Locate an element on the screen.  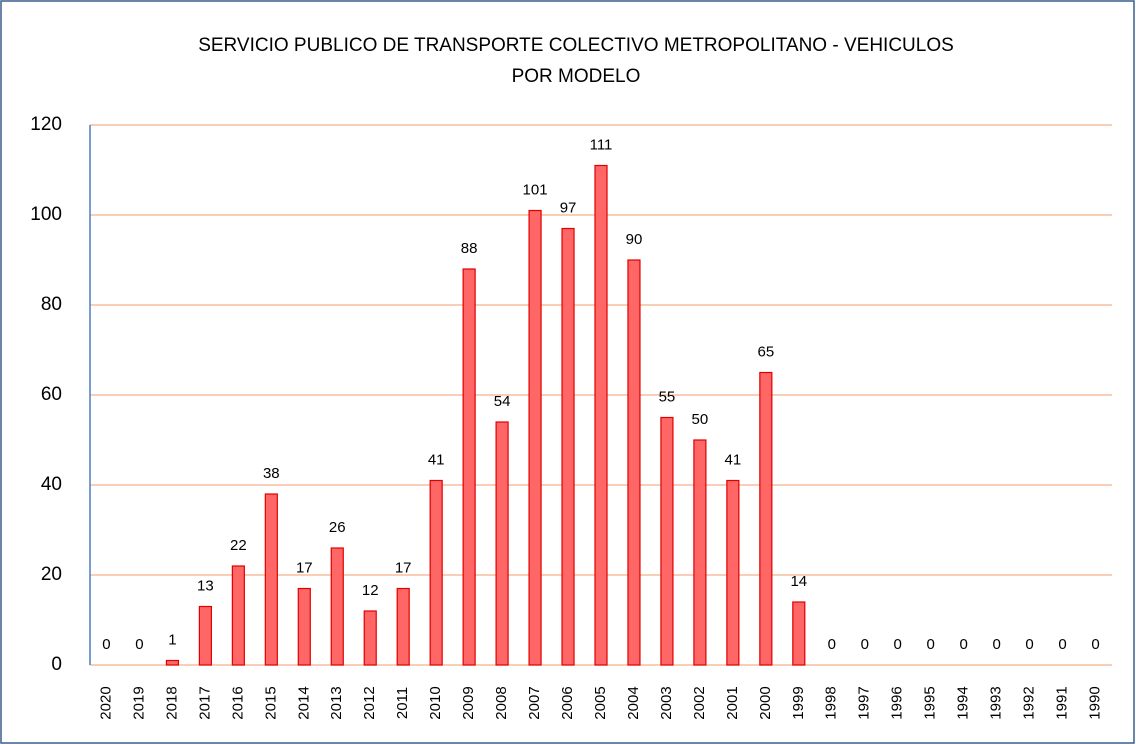
x-tick-label: 2004 is located at coordinates (633, 702).